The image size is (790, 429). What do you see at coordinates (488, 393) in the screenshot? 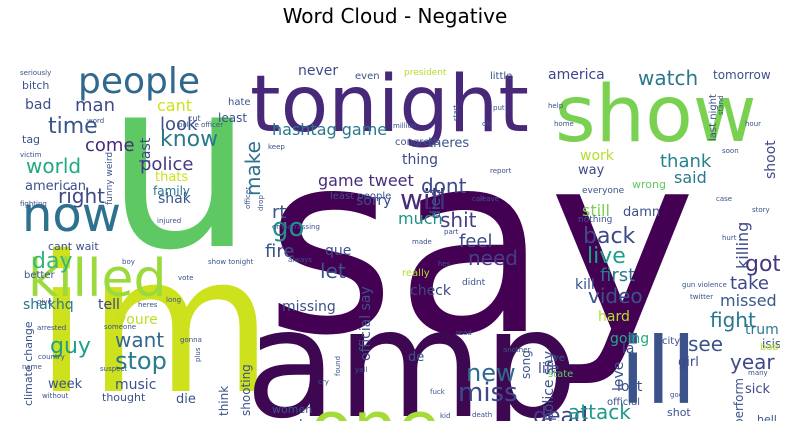
I see `word-miss: miss` at bounding box center [488, 393].